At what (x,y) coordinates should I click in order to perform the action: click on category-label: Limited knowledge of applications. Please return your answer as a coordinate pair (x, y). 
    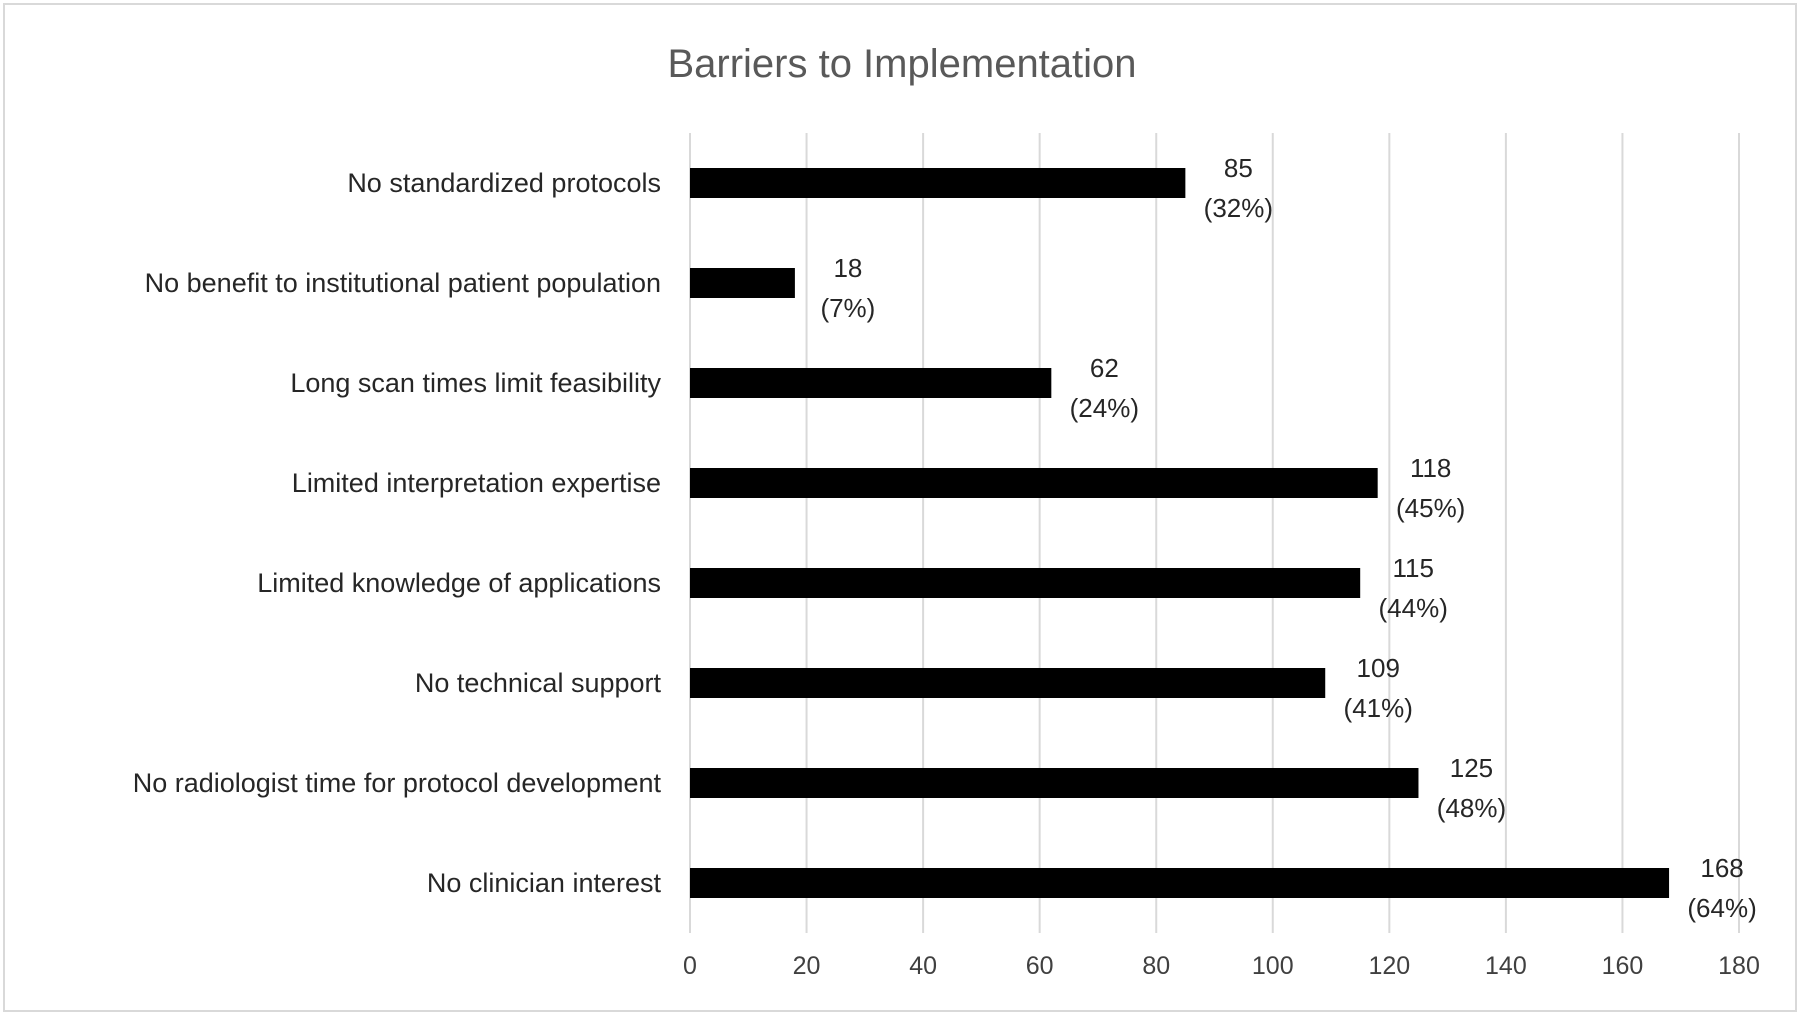
    Looking at the image, I should click on (459, 583).